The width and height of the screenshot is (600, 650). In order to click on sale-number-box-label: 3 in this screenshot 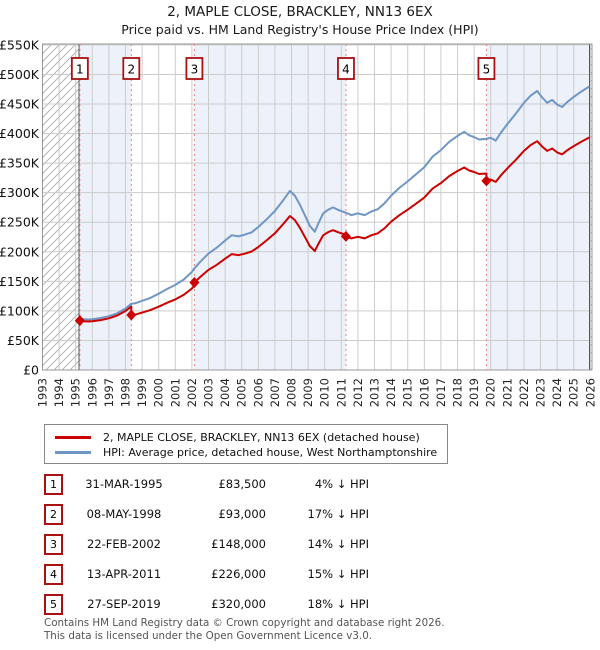, I will do `click(195, 70)`.